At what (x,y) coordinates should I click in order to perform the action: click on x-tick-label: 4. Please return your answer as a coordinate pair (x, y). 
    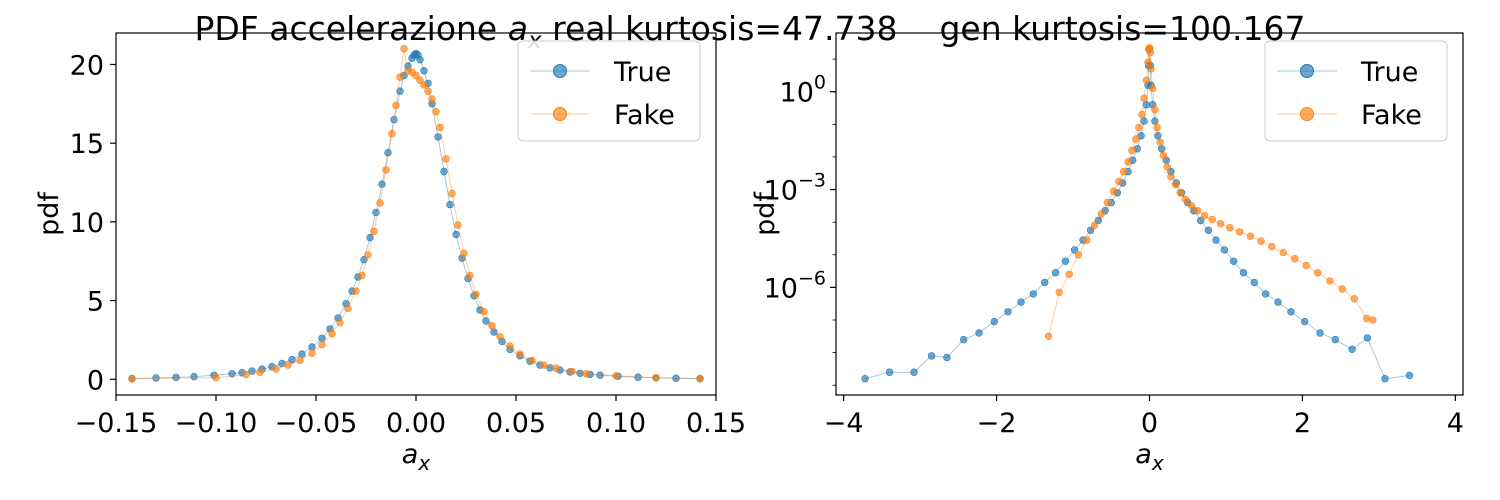
    Looking at the image, I should click on (1455, 423).